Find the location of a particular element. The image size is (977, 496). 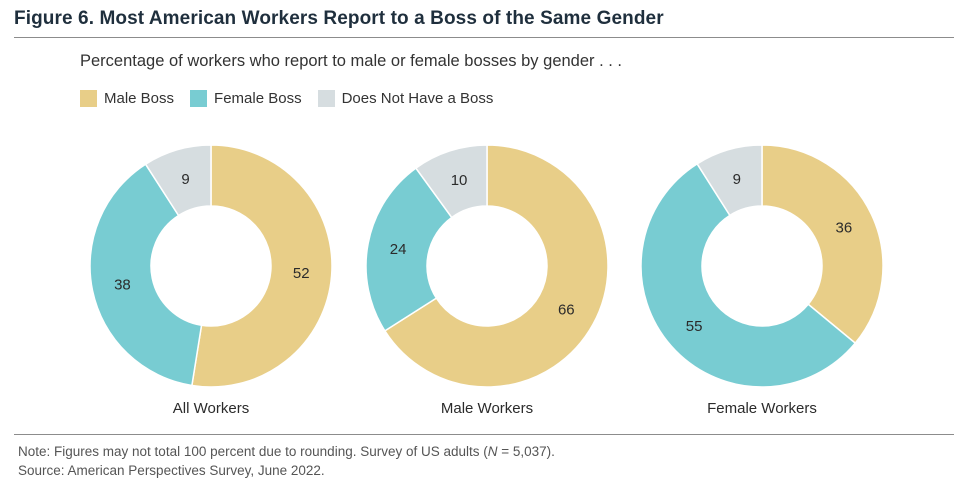

data-label-no-boss-0: 9 is located at coordinates (185, 179).